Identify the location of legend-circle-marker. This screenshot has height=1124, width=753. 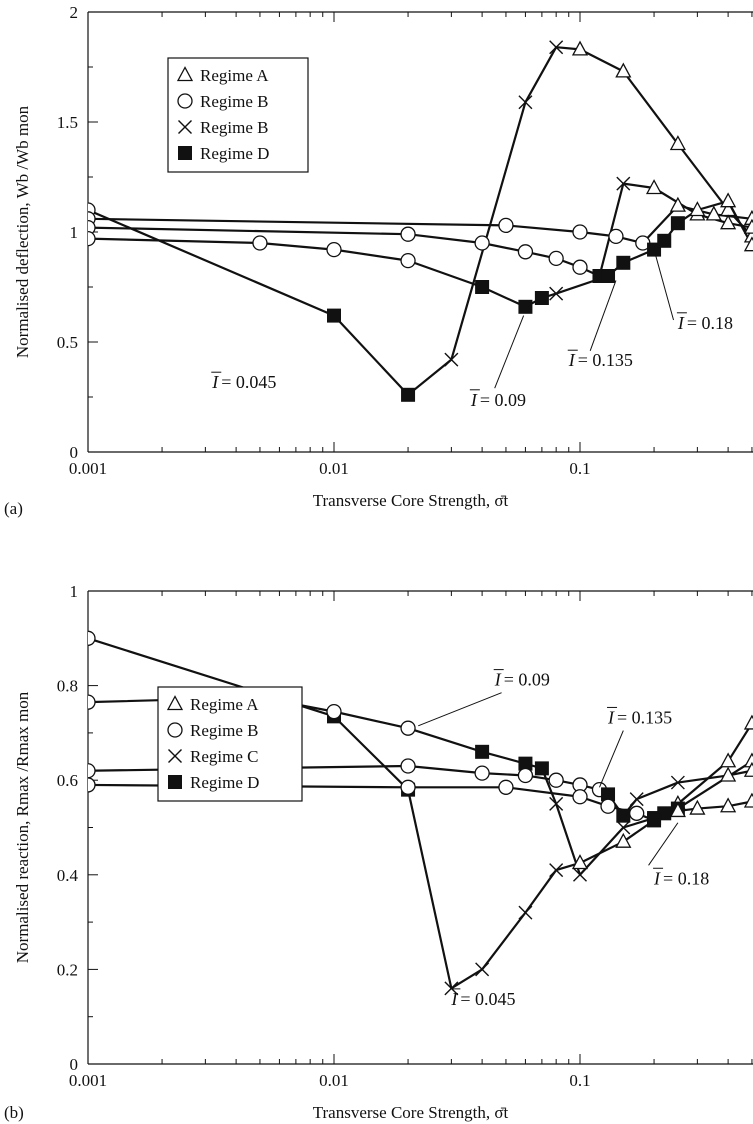
(185, 101).